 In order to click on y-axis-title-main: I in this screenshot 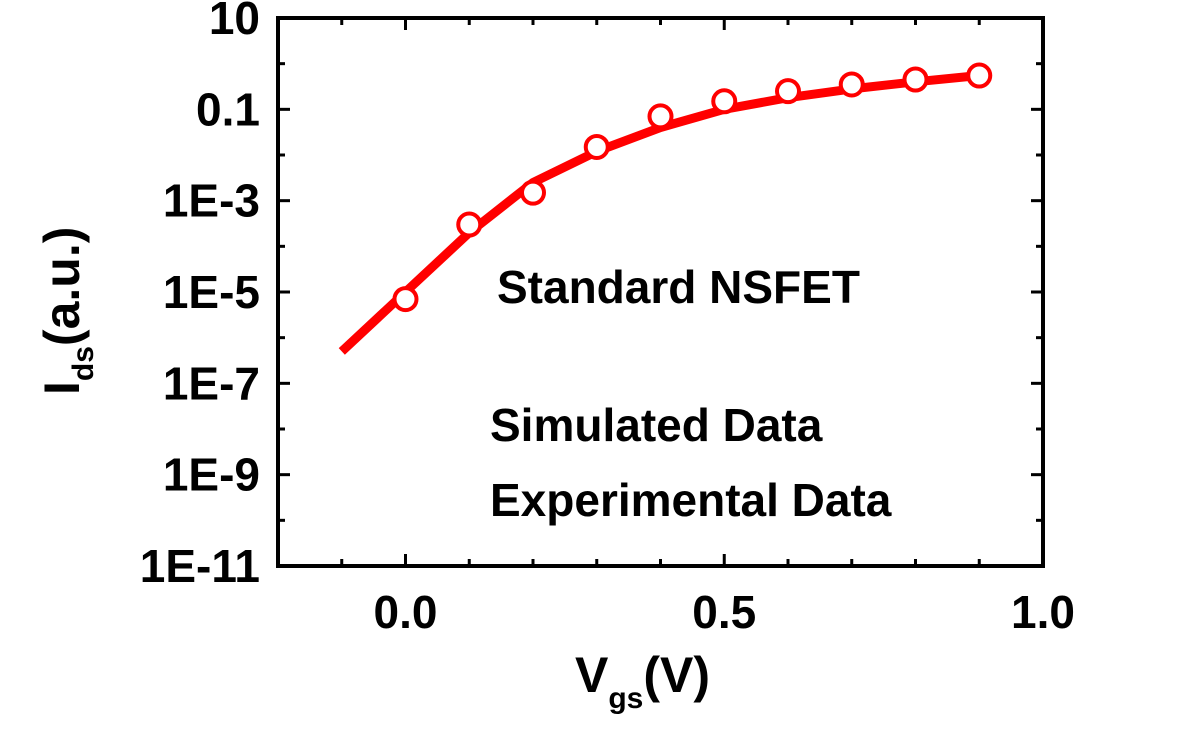, I will do `click(62, 388)`.